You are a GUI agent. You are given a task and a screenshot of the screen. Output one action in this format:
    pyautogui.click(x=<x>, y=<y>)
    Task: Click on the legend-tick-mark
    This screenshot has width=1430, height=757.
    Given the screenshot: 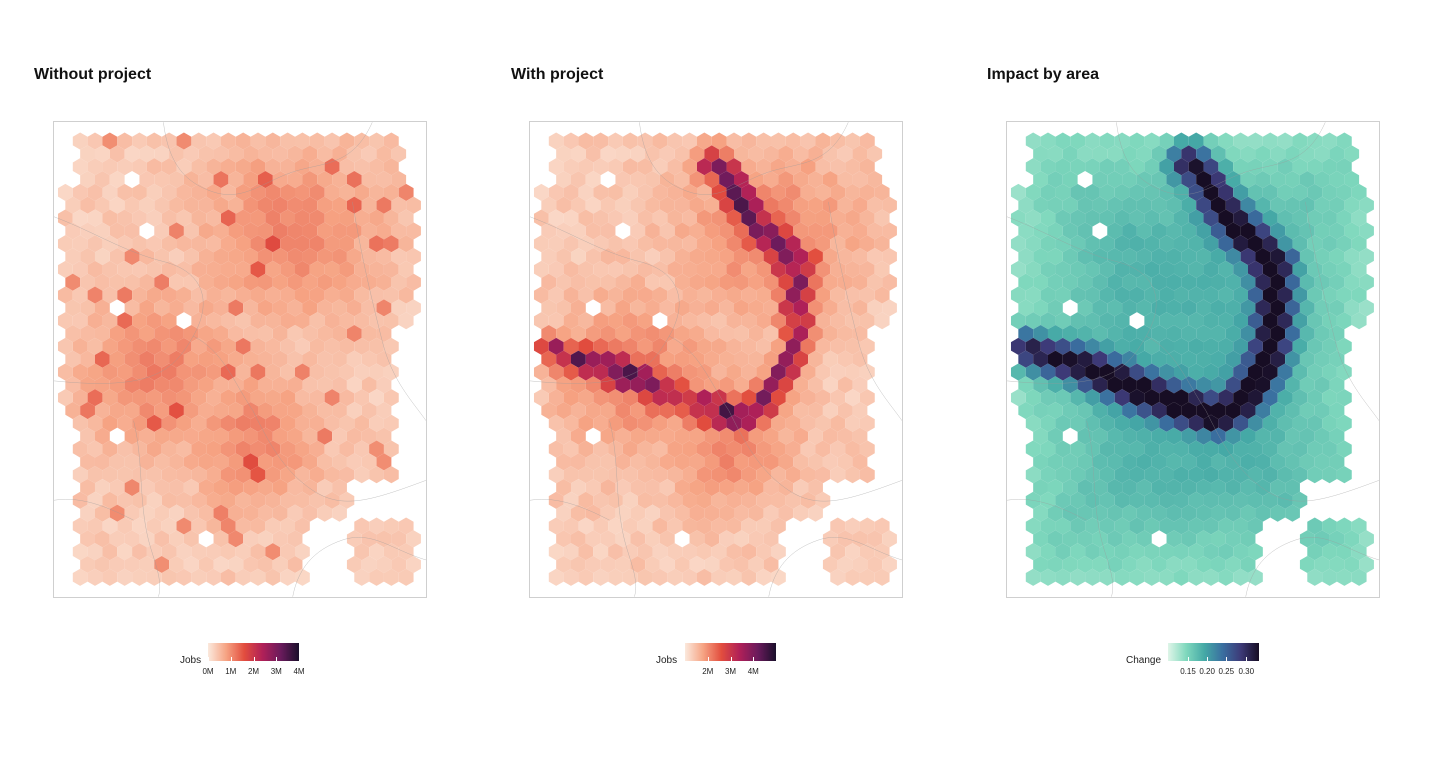 What is the action you would take?
    pyautogui.click(x=1227, y=659)
    